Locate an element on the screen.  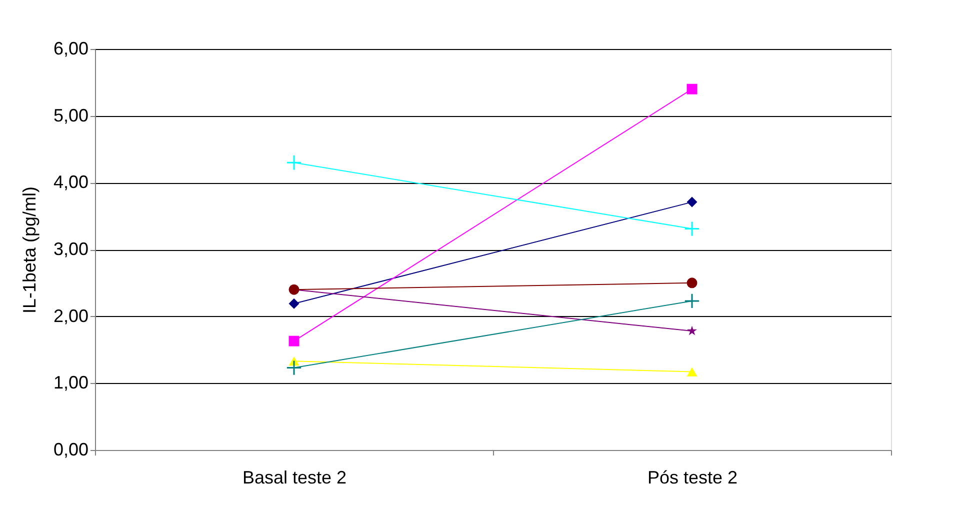
y-tick-label: 5,00 is located at coordinates (70, 115).